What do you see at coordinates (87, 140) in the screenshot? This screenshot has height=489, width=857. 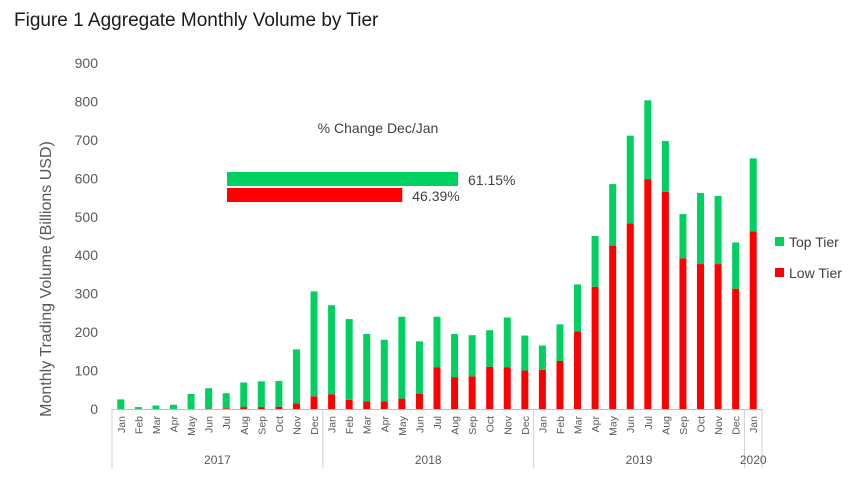 I see `y-tick-label: 700` at bounding box center [87, 140].